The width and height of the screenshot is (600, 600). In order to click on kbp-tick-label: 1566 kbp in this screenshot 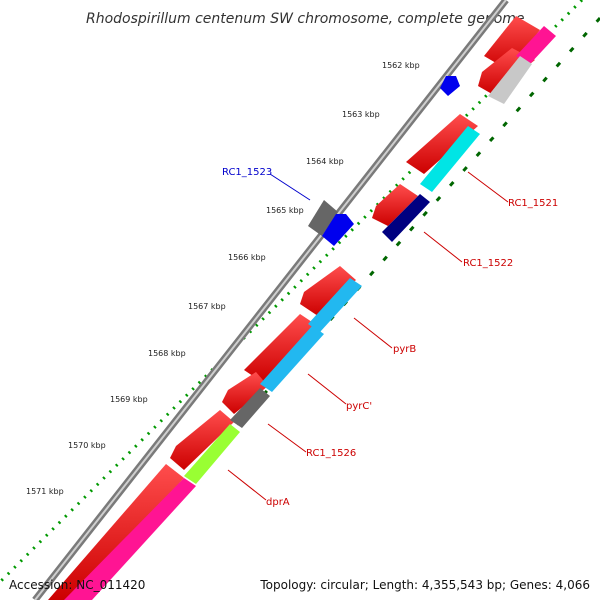, I will do `click(247, 257)`.